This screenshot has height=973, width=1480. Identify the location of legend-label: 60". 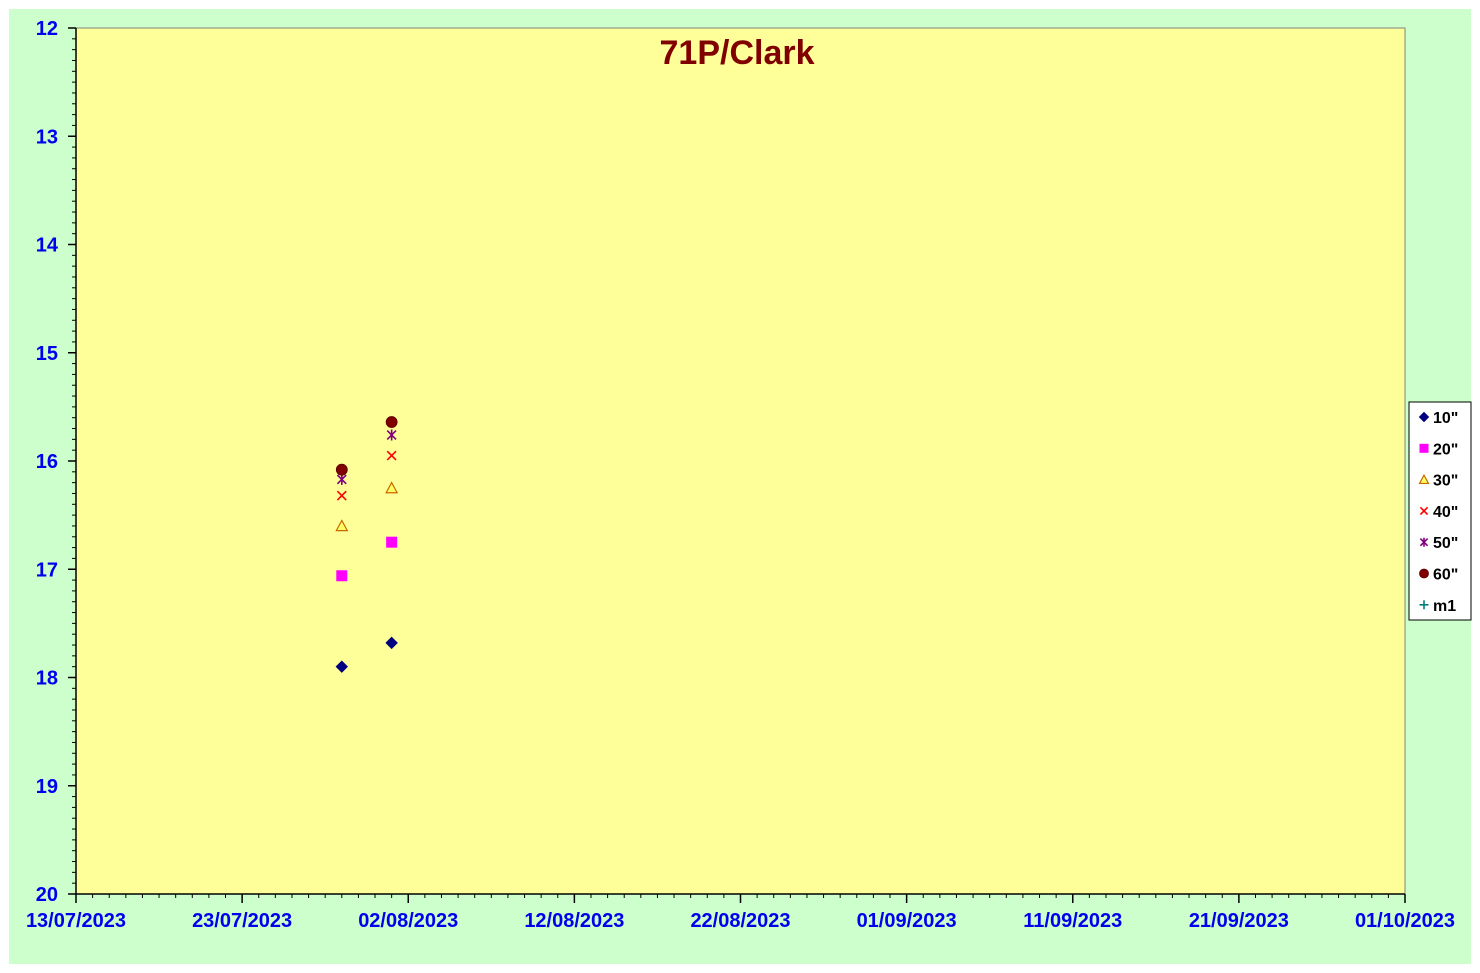
(1445, 575).